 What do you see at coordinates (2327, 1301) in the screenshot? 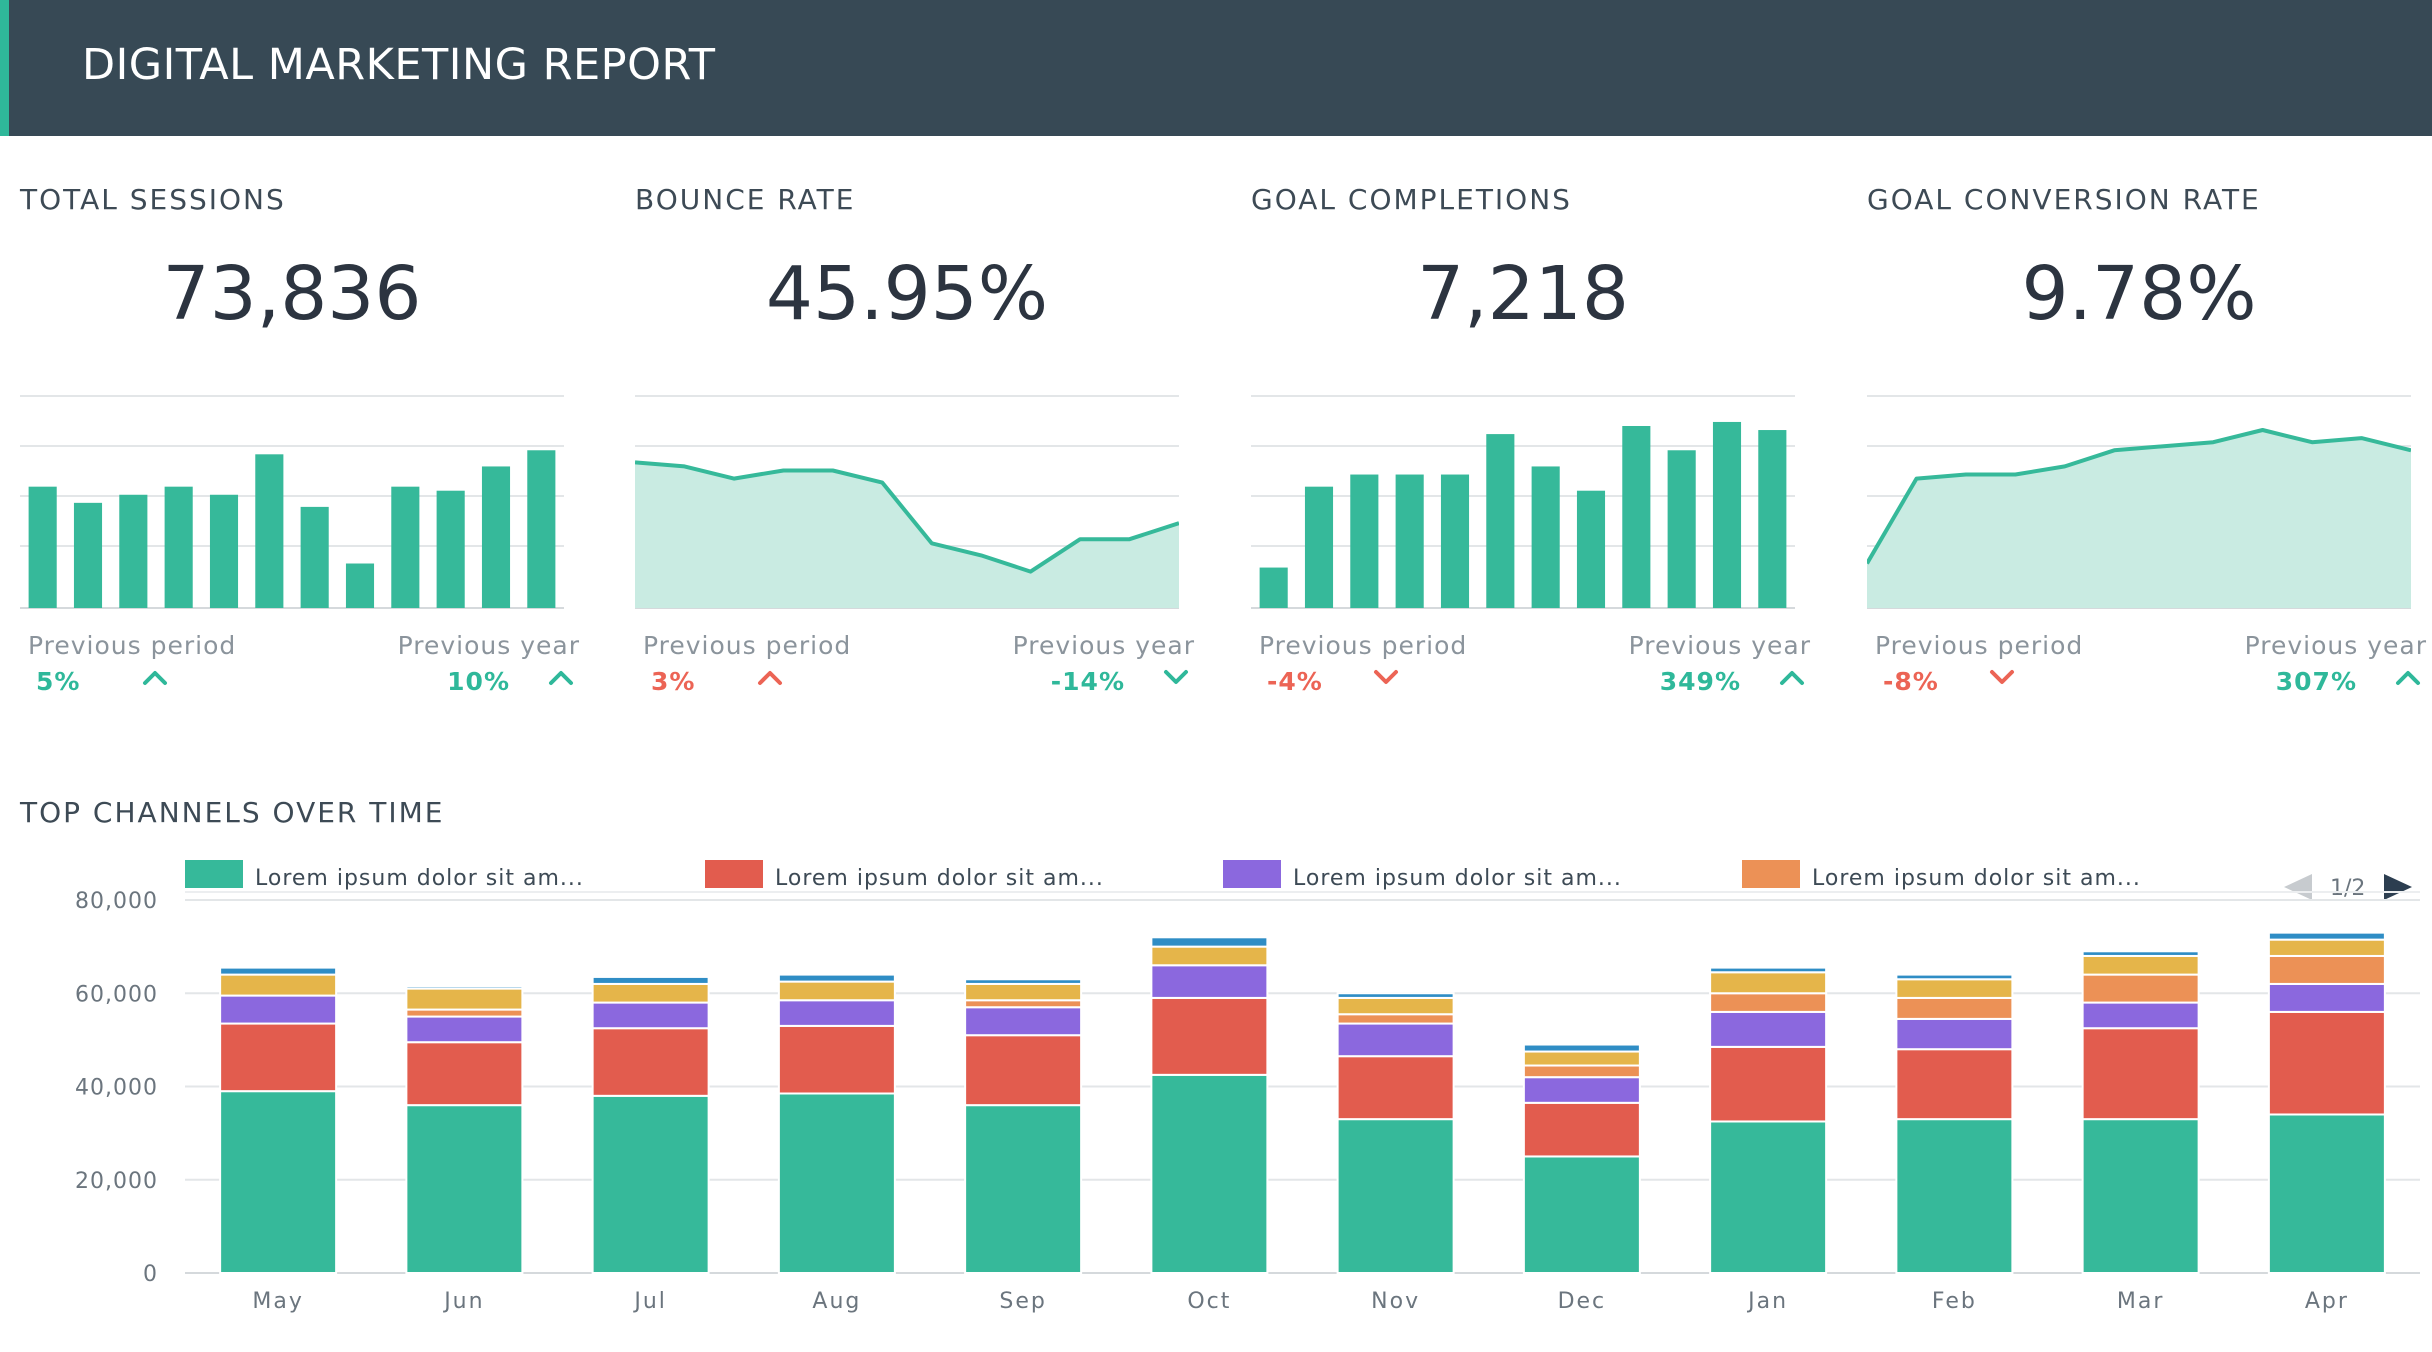
I see `x-tick-label: Apr` at bounding box center [2327, 1301].